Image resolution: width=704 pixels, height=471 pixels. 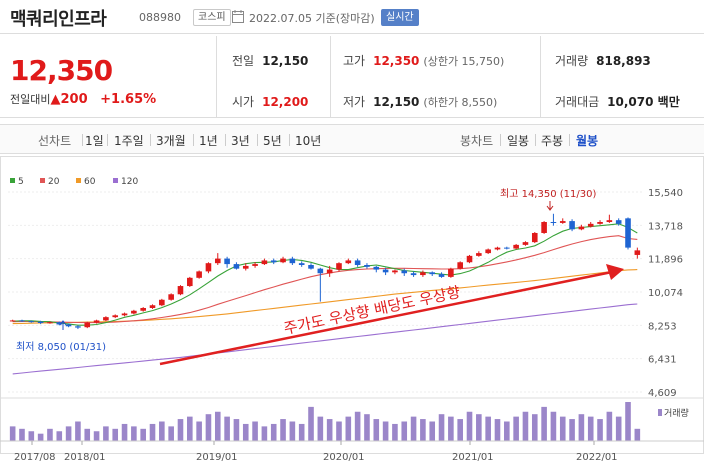 I want to click on realtime-button: 실시간, so click(x=400, y=17).